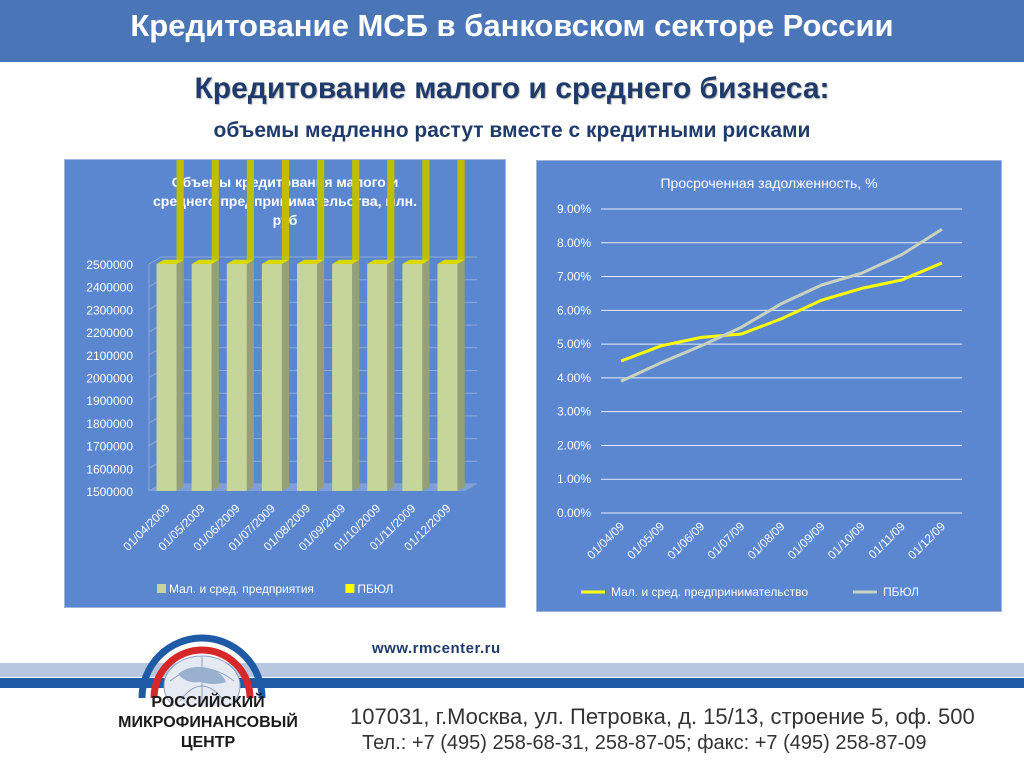 The width and height of the screenshot is (1024, 768). What do you see at coordinates (574, 344) in the screenshot?
I see `y-tick-label: 5.00%` at bounding box center [574, 344].